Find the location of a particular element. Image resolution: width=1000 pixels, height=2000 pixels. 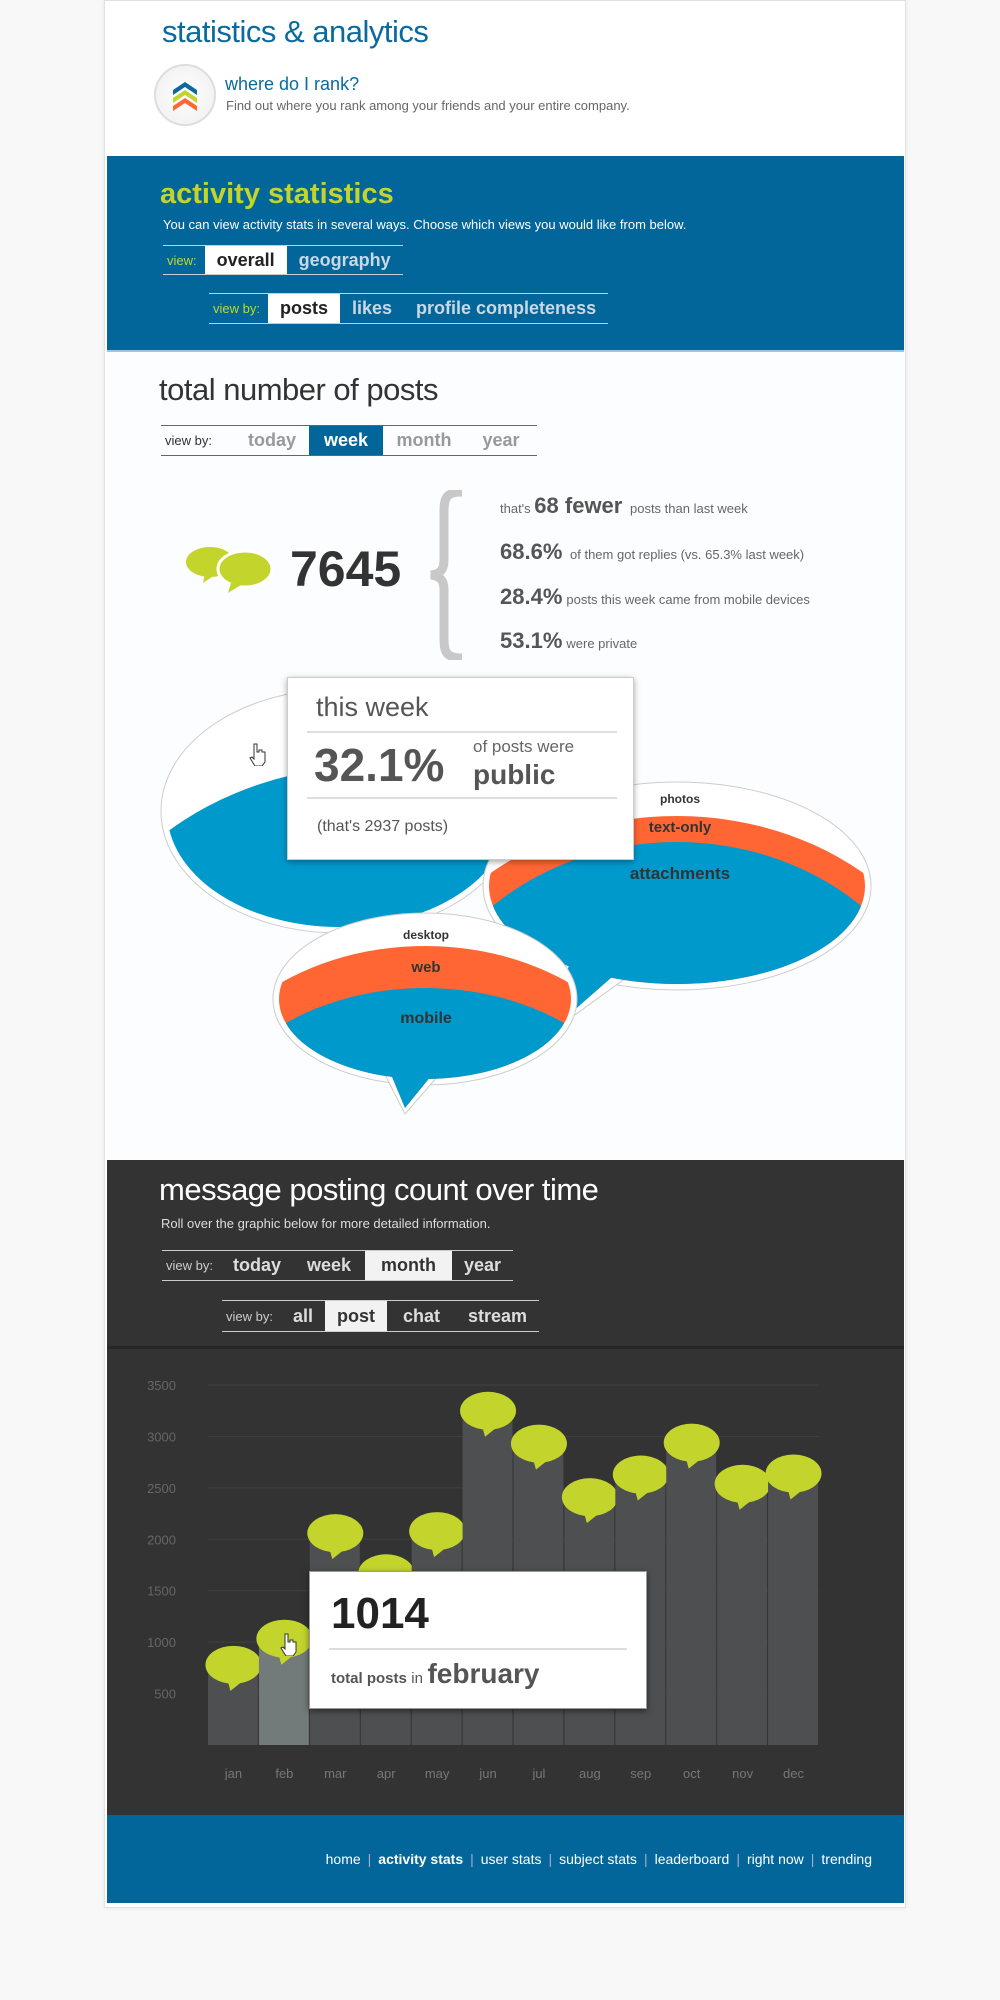

tab-geography: geography is located at coordinates (344, 259).